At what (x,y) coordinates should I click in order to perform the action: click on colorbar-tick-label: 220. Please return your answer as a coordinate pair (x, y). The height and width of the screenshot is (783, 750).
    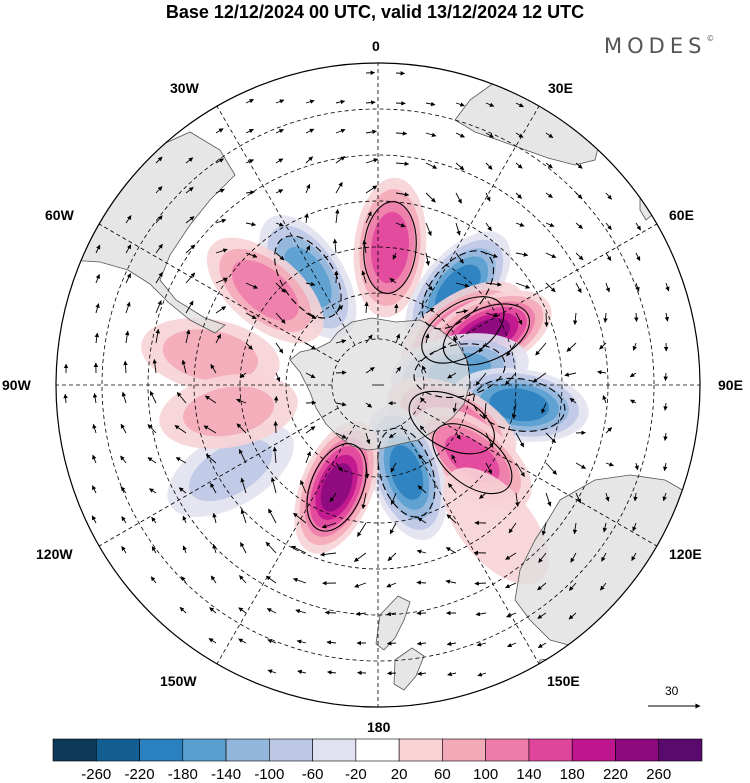
    Looking at the image, I should click on (615, 774).